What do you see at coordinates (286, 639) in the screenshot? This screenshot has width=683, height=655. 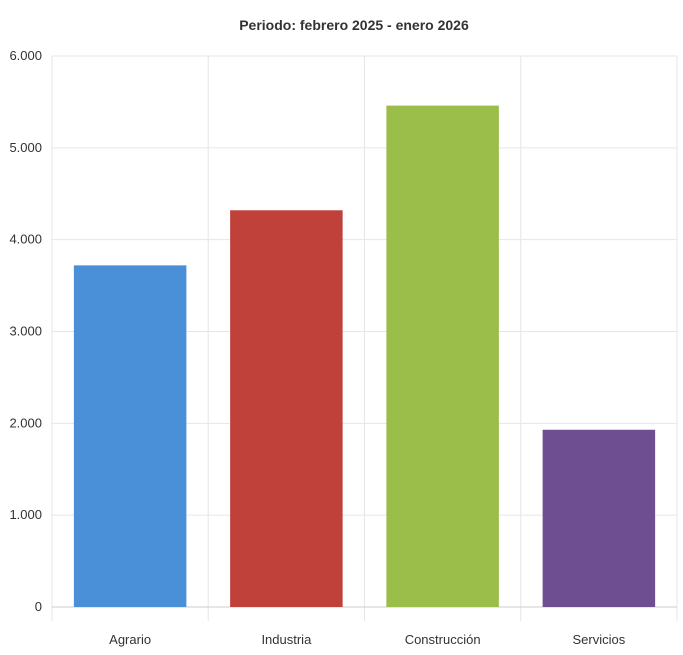 I see `x-tick-label: Industria` at bounding box center [286, 639].